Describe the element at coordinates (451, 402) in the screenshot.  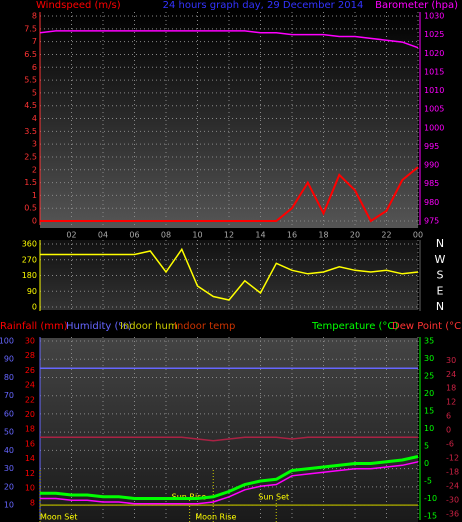
I see `y3-tick-label: 12` at that location.